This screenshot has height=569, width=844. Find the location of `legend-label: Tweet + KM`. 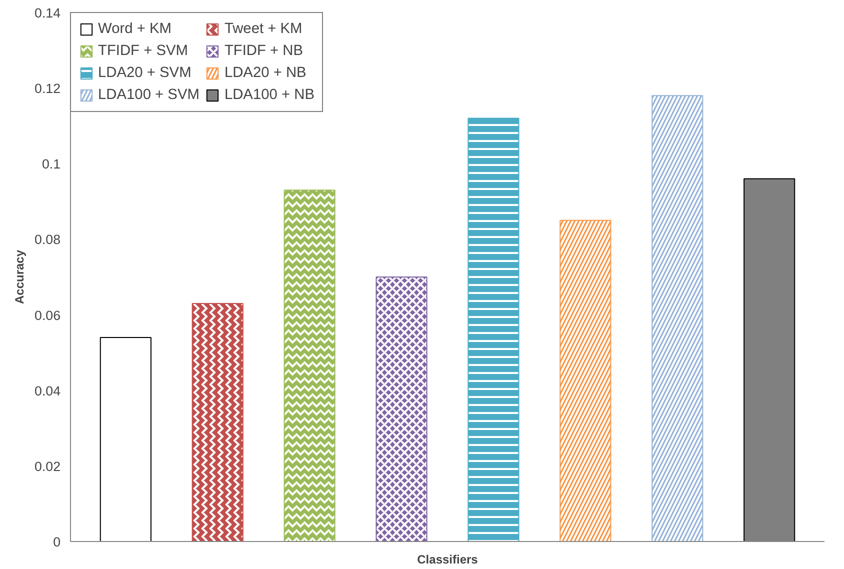

legend-label: Tweet + KM is located at coordinates (263, 29).